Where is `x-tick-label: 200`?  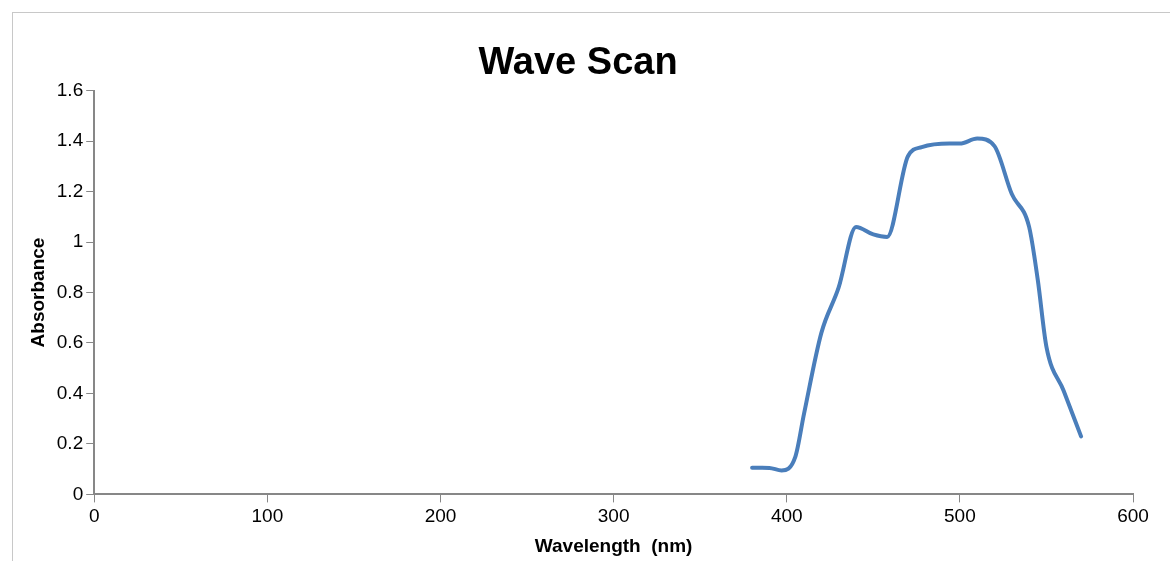 x-tick-label: 200 is located at coordinates (440, 516).